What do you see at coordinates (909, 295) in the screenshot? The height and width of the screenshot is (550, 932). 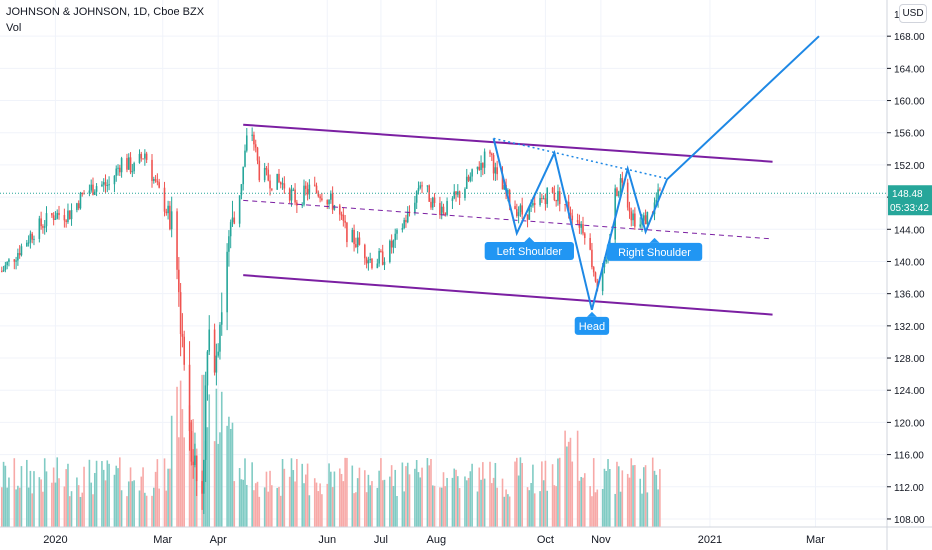 I see `price-label: 136.00` at bounding box center [909, 295].